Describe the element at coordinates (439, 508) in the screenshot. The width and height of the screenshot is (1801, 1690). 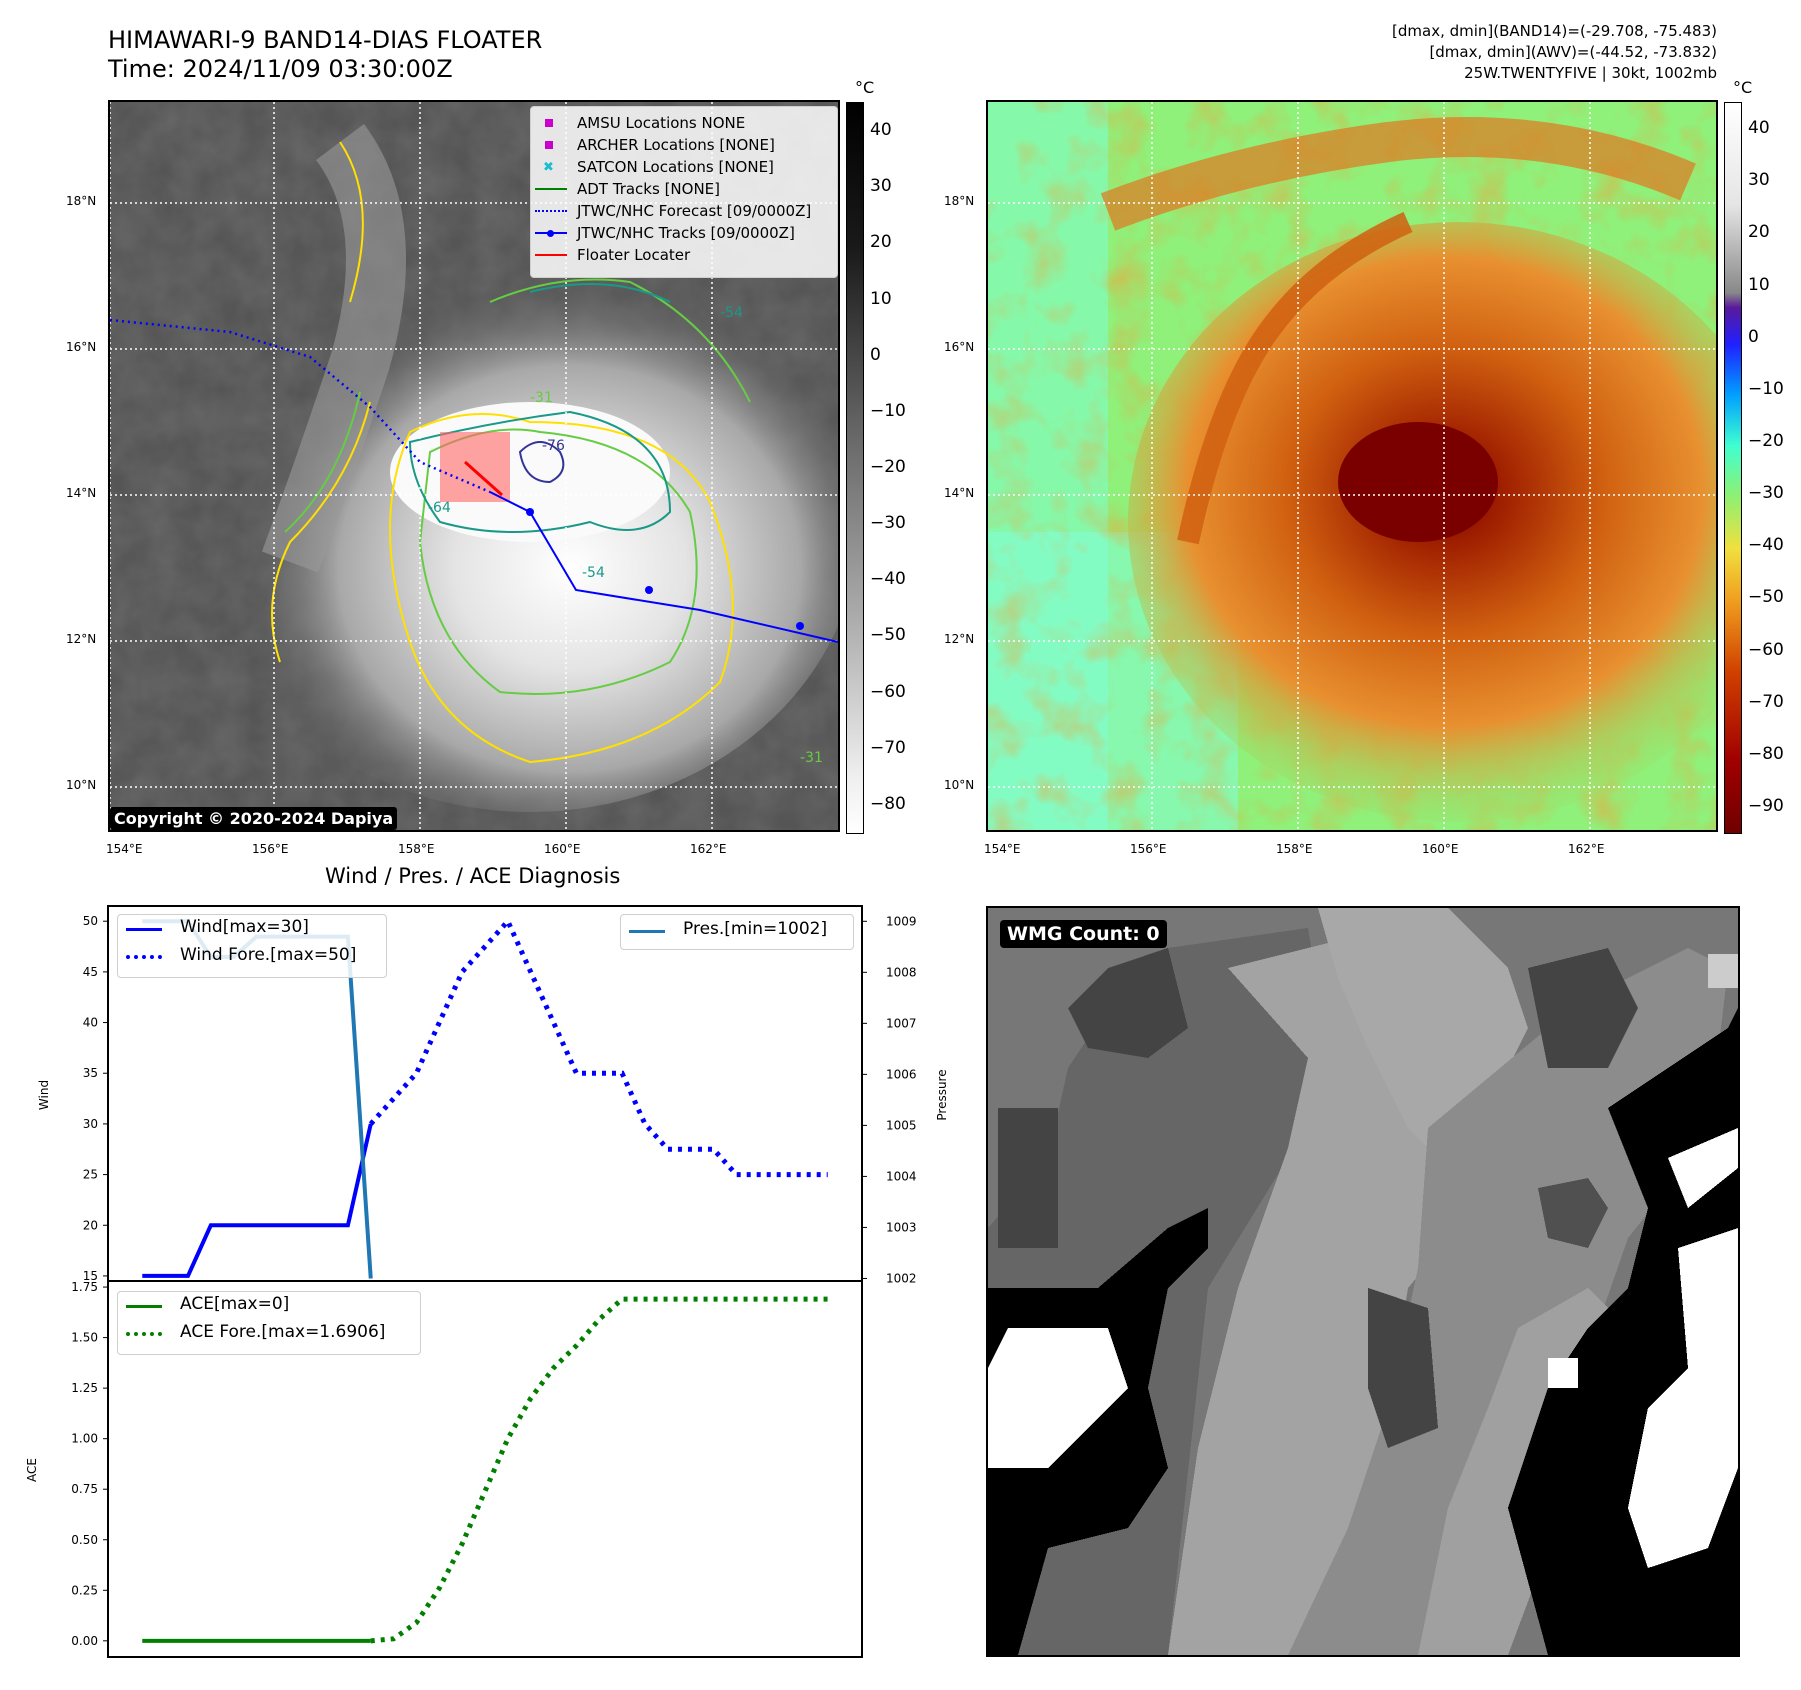
I see `contour-label-4: -64` at that location.